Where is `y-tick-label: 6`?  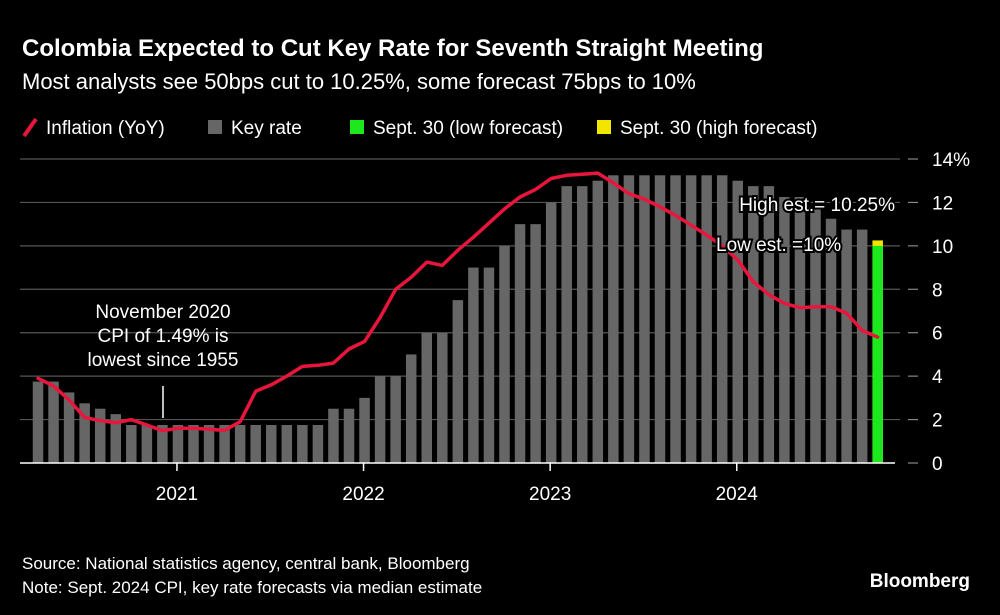 y-tick-label: 6 is located at coordinates (937, 334).